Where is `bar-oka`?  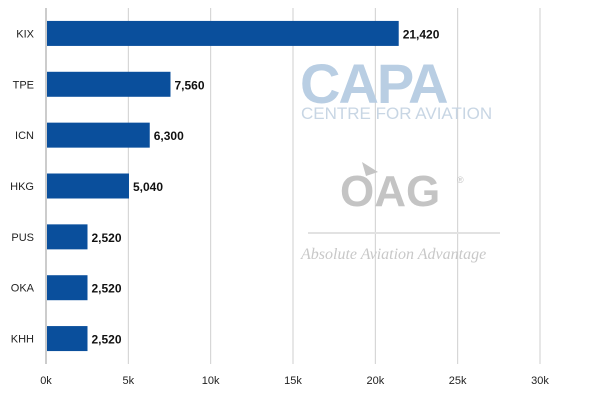
bar-oka is located at coordinates (67, 288).